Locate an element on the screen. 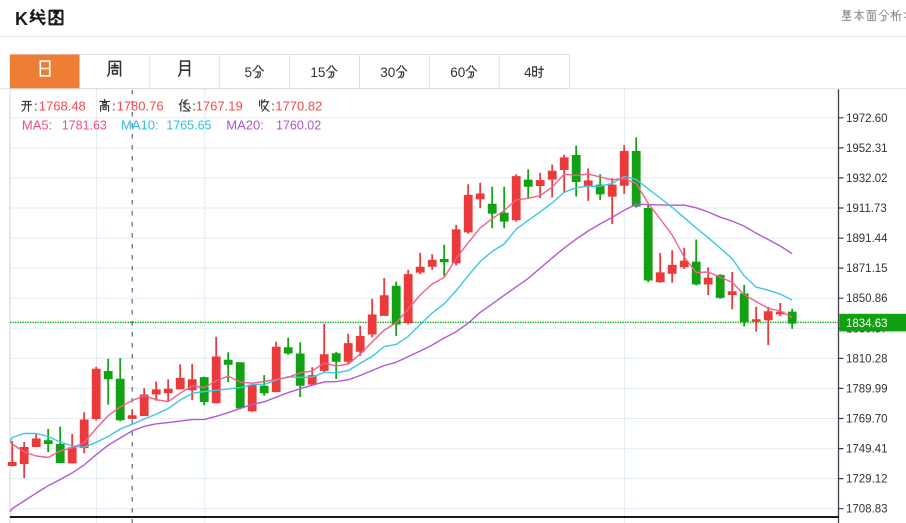  svg-text: 1850.86 is located at coordinates (867, 299).